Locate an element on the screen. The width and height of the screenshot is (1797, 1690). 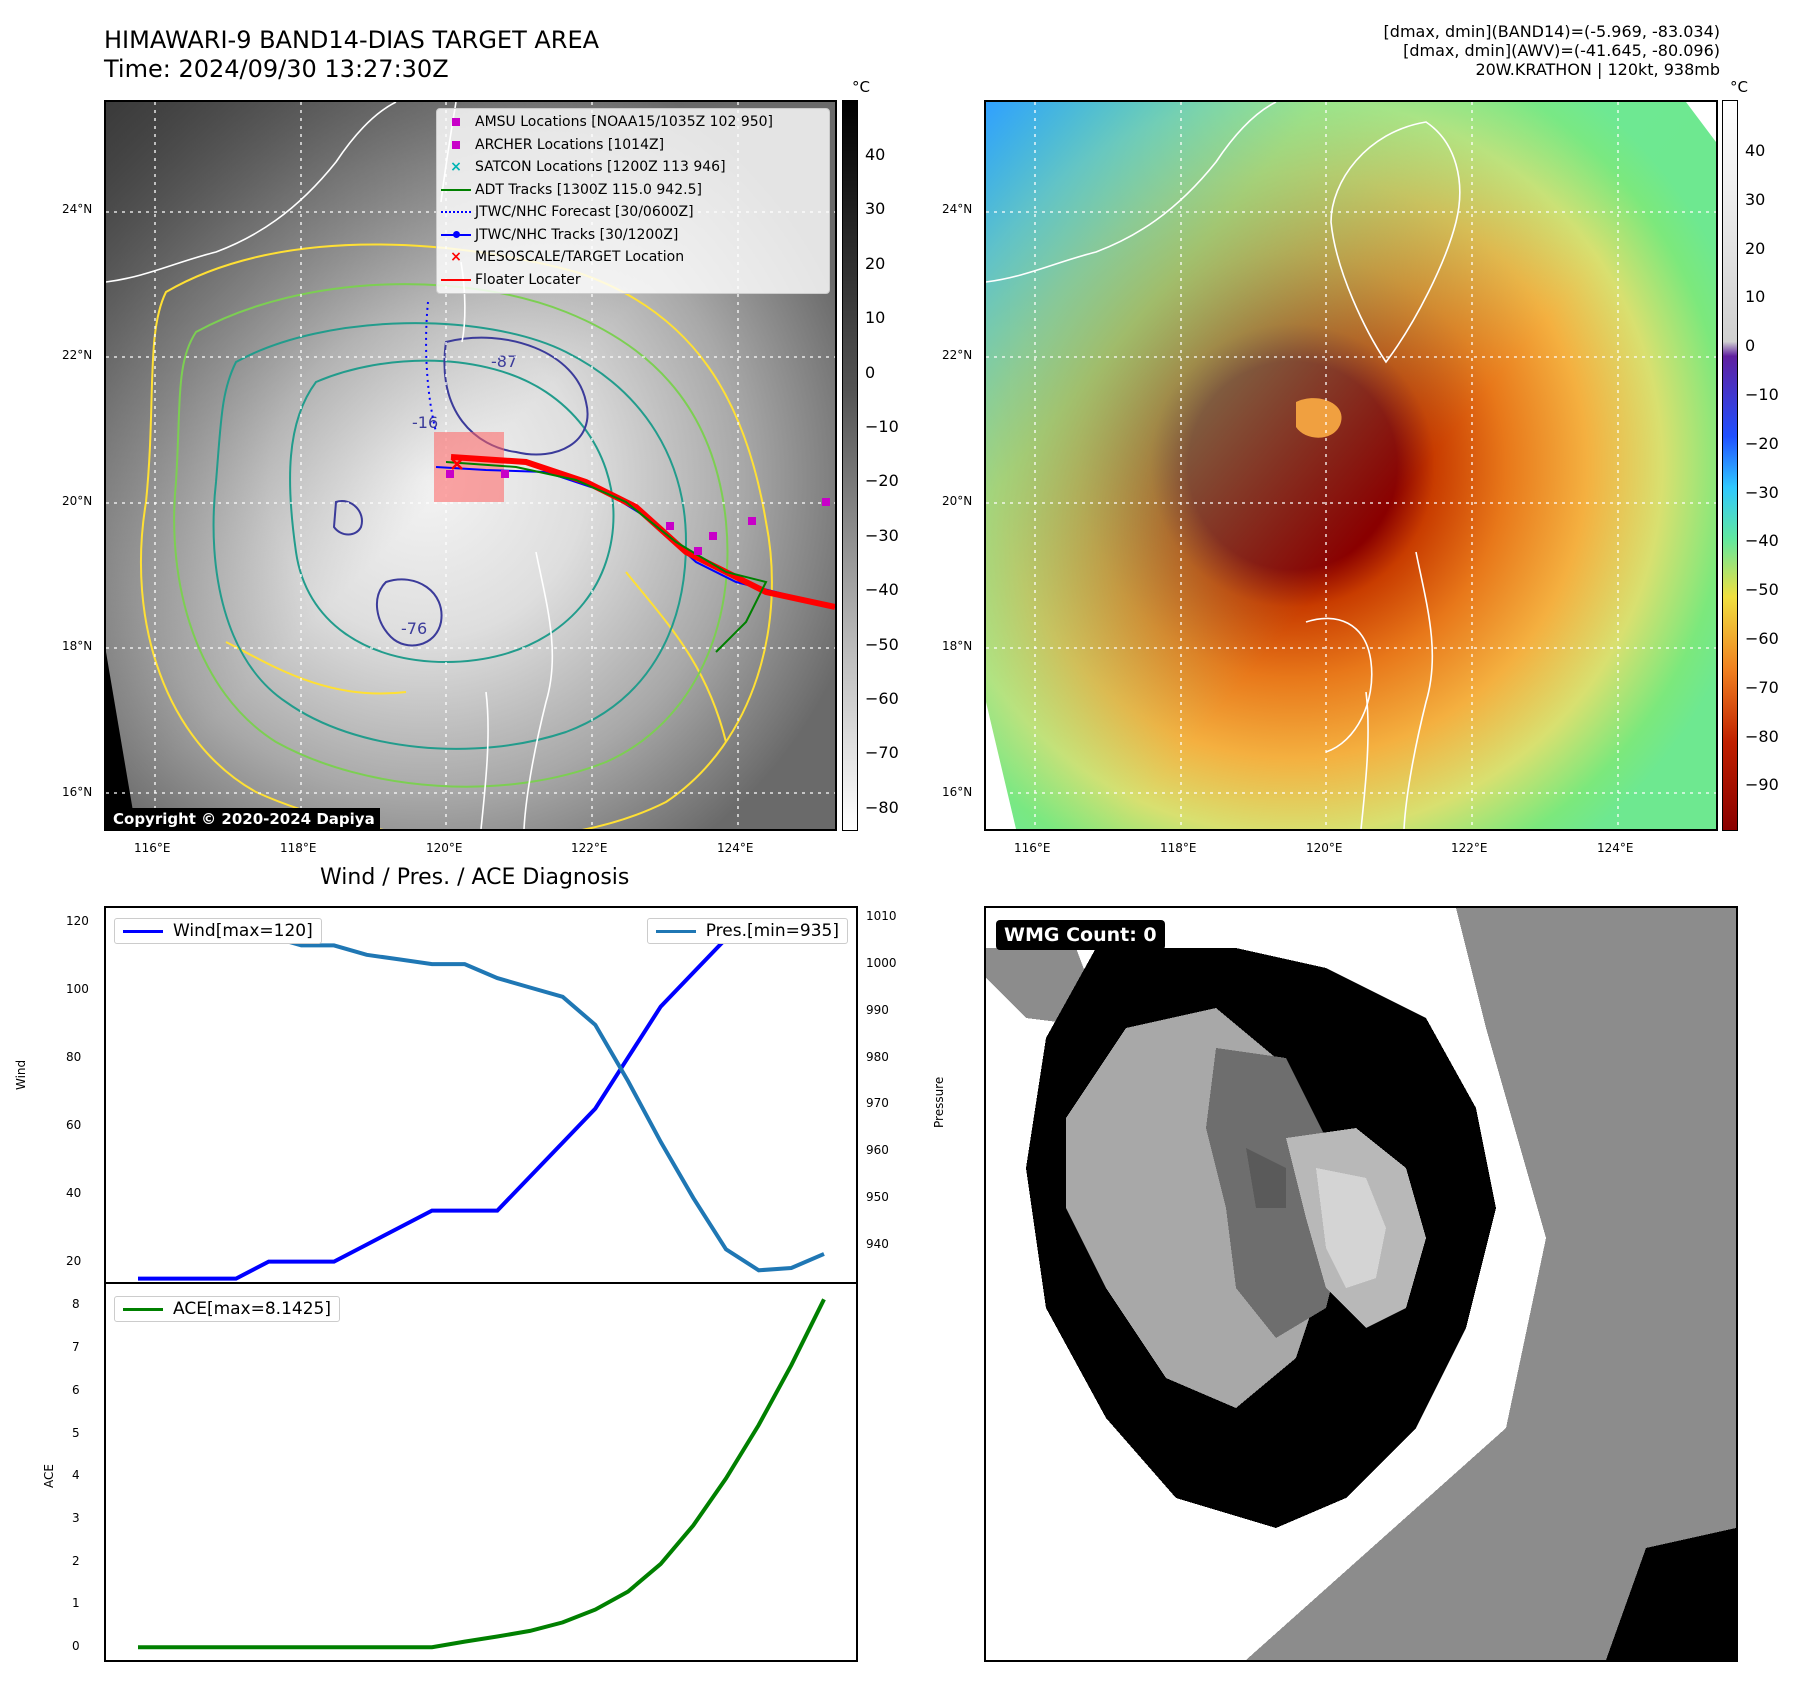
lat-tick-right: 18°N is located at coordinates (957, 646).